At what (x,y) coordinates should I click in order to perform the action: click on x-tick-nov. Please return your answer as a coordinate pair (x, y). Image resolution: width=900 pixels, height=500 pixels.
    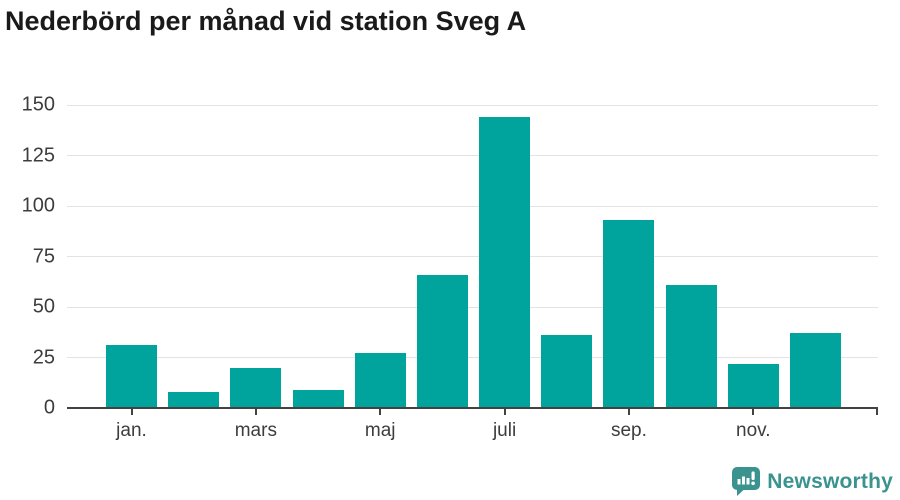
    Looking at the image, I should click on (753, 412).